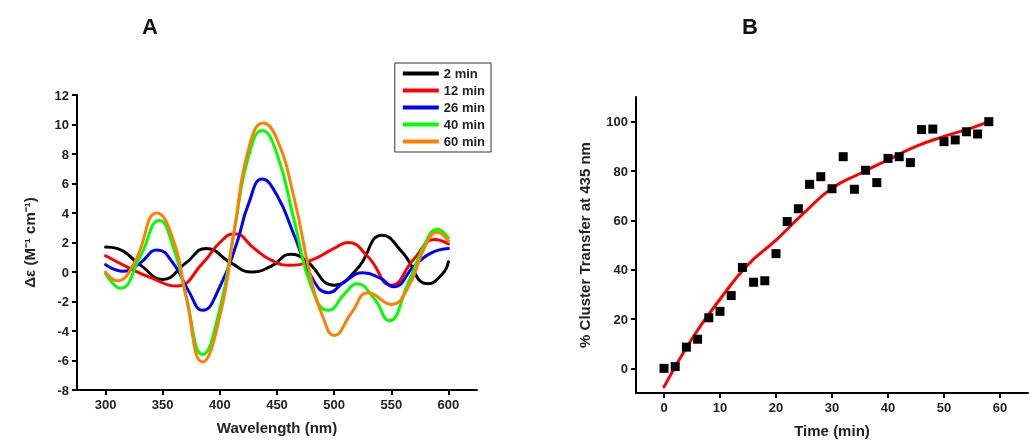  Describe the element at coordinates (944, 407) in the screenshot. I see `x-tick-label: 50` at that location.